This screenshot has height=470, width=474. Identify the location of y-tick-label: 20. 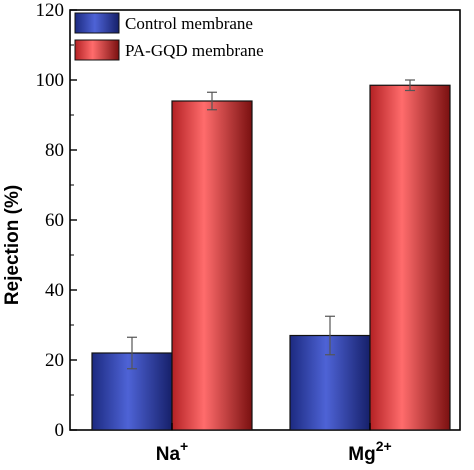
(54, 360).